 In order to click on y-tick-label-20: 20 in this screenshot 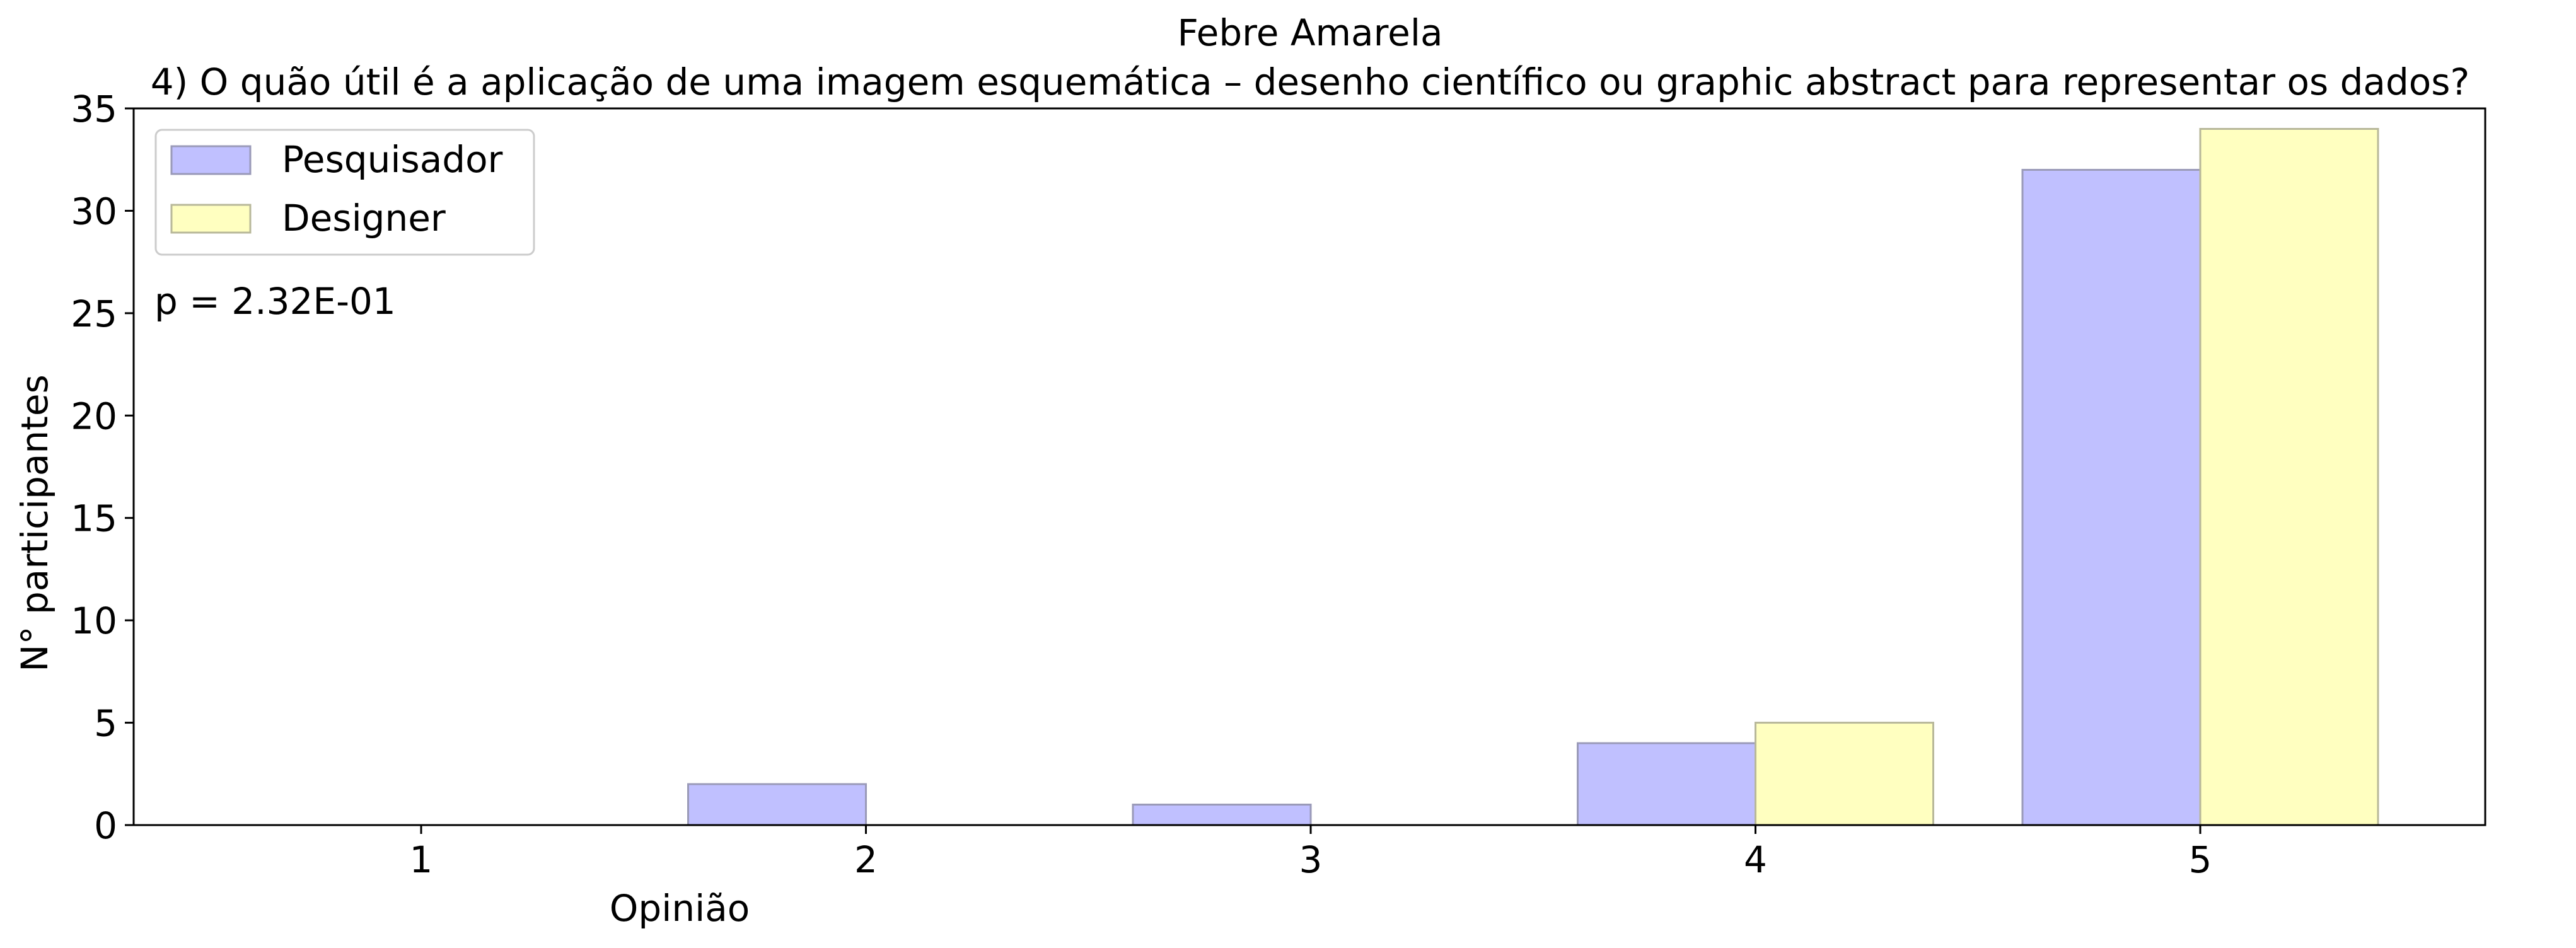, I will do `click(94, 416)`.